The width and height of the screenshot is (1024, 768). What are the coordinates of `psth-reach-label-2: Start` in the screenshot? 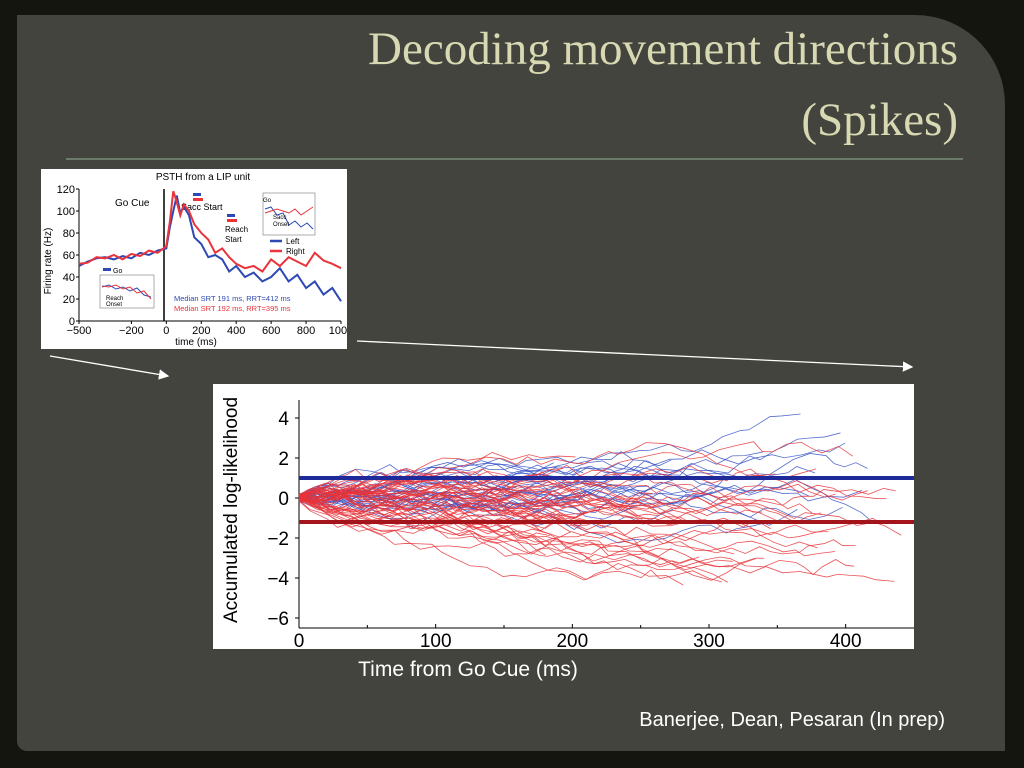 It's located at (234, 239).